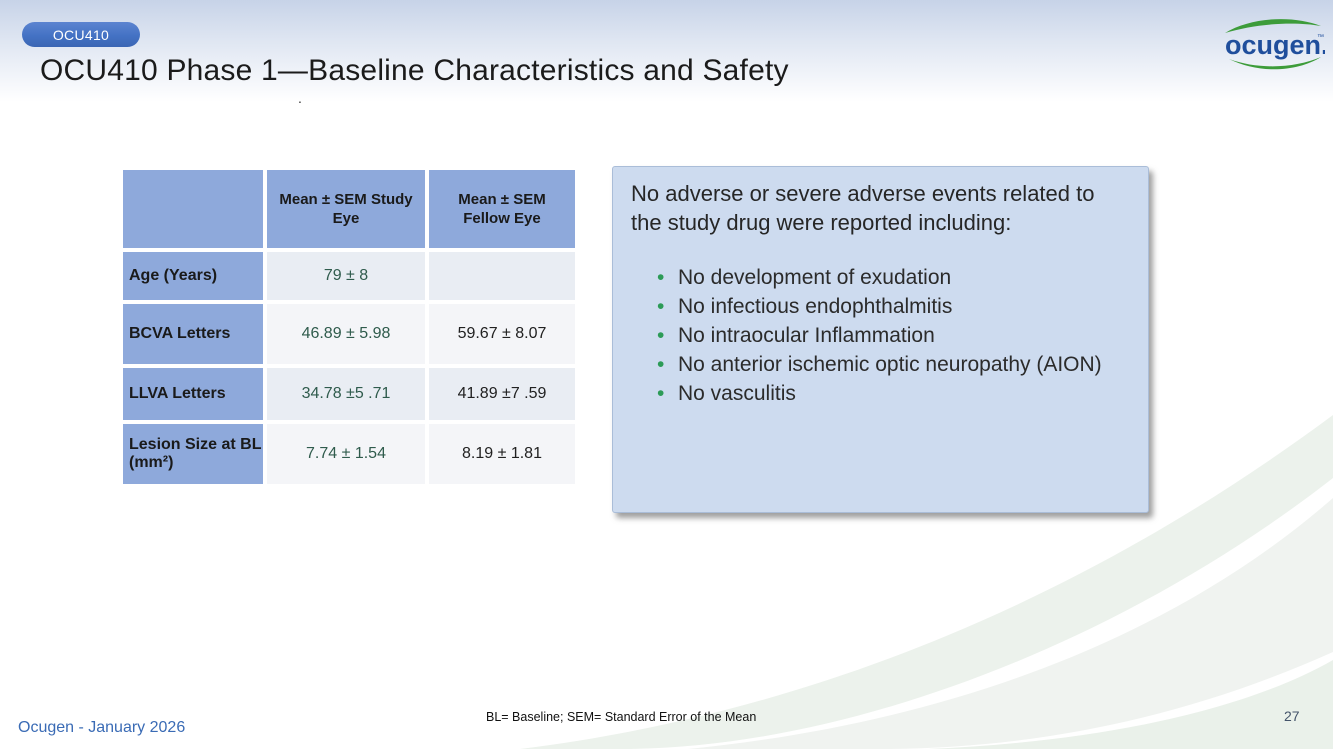  I want to click on safety-bullet-text: No development of exudation, so click(815, 278).